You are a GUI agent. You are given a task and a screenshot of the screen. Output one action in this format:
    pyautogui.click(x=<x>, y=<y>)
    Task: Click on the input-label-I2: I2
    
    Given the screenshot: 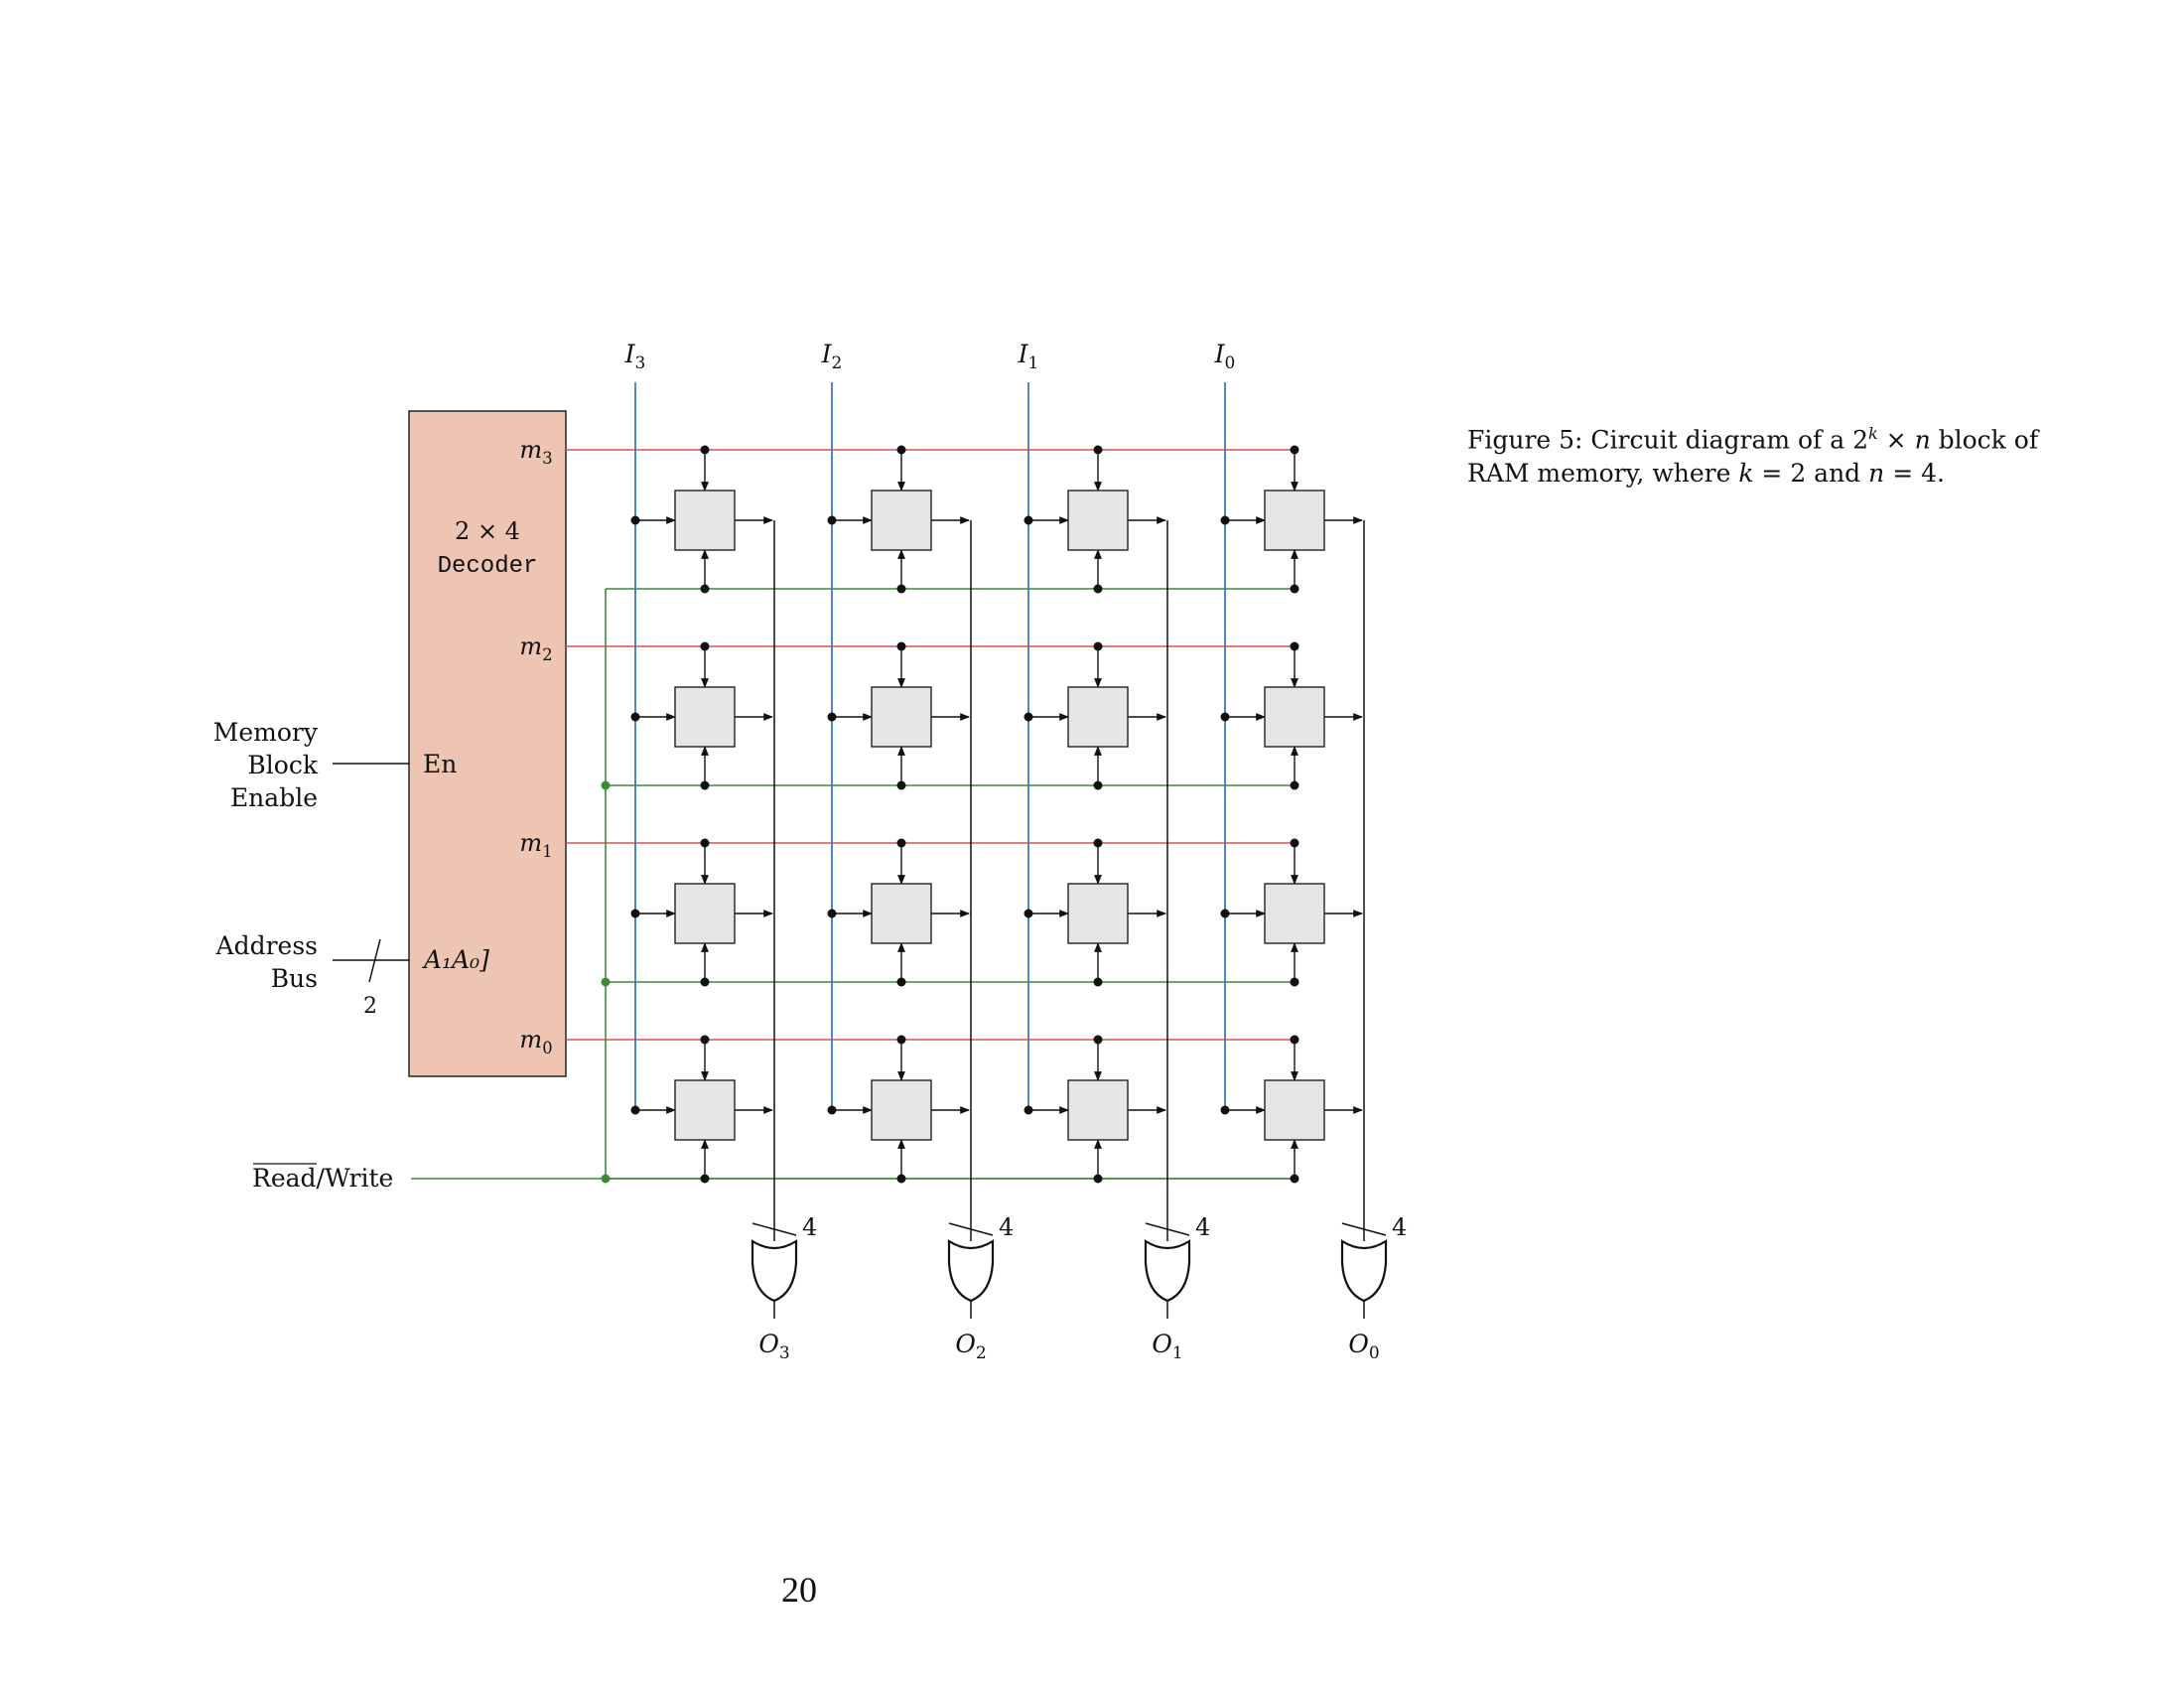 What is the action you would take?
    pyautogui.click(x=832, y=356)
    